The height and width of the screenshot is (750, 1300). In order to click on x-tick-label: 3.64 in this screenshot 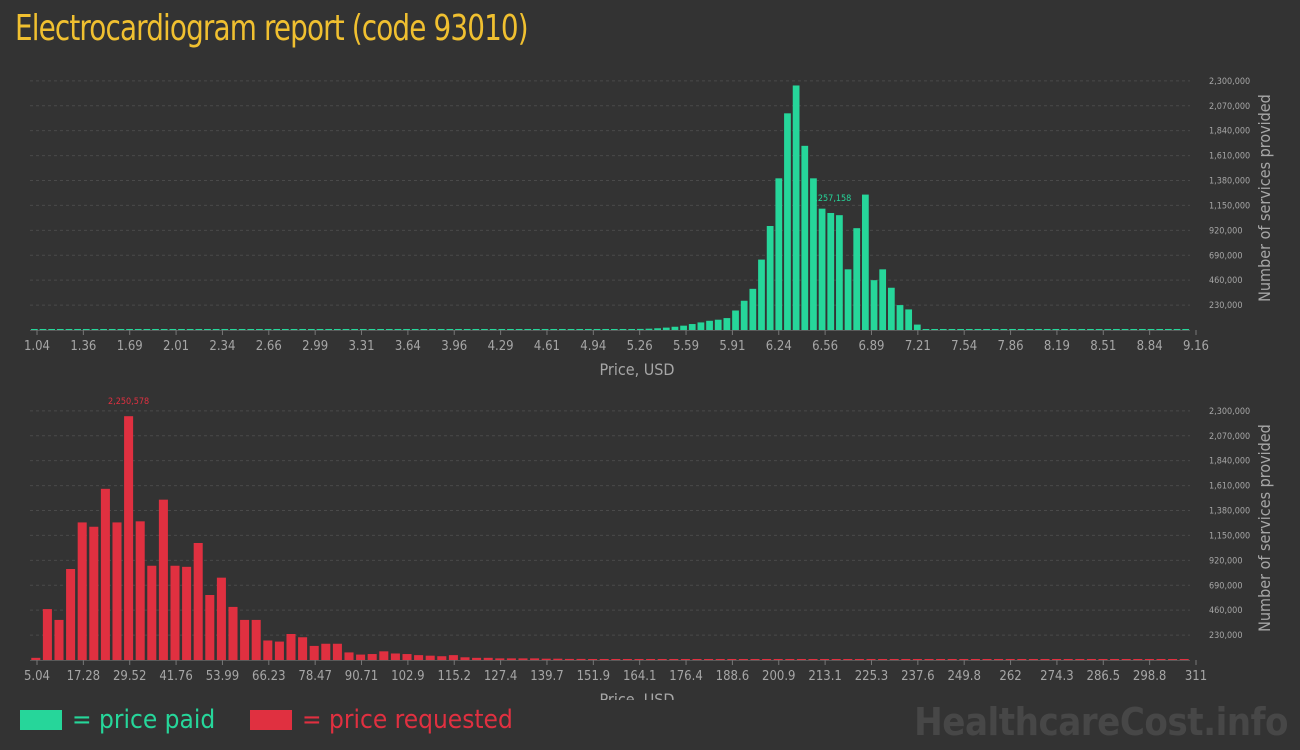, I will do `click(408, 346)`.